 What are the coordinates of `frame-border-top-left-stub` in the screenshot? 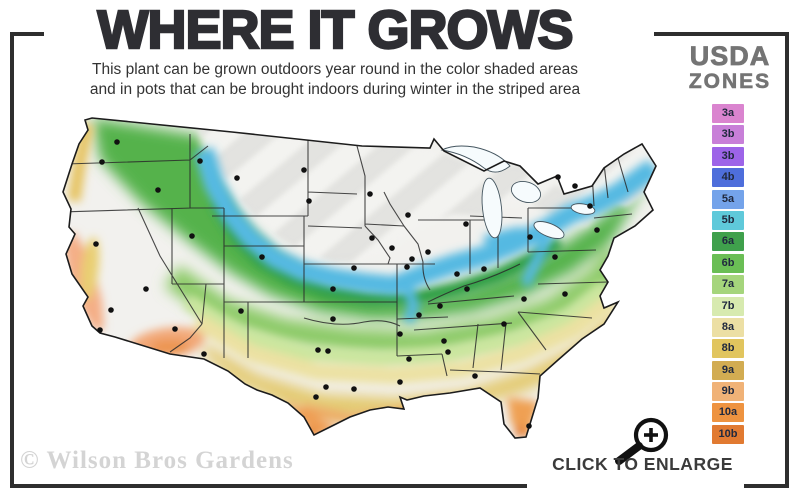 It's located at (27, 34).